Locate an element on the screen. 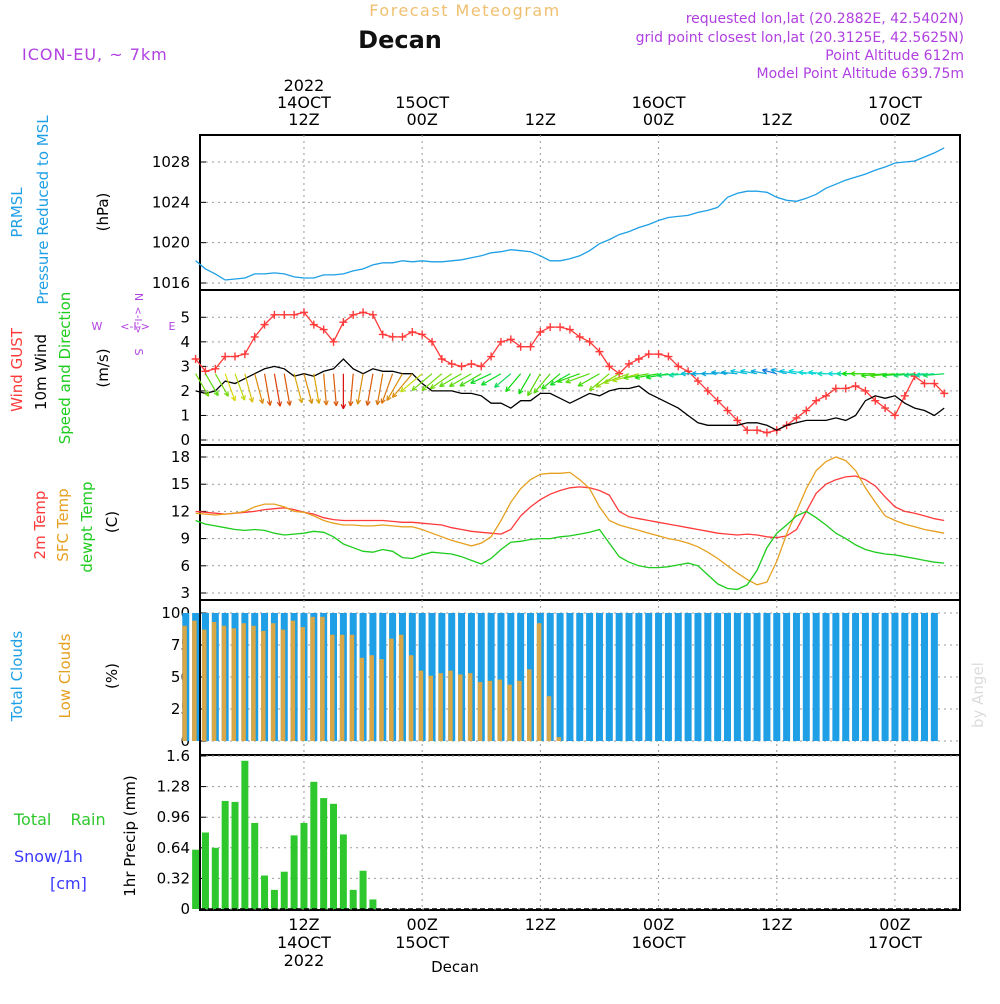  panel-unit-clouds: (%) is located at coordinates (112, 676).